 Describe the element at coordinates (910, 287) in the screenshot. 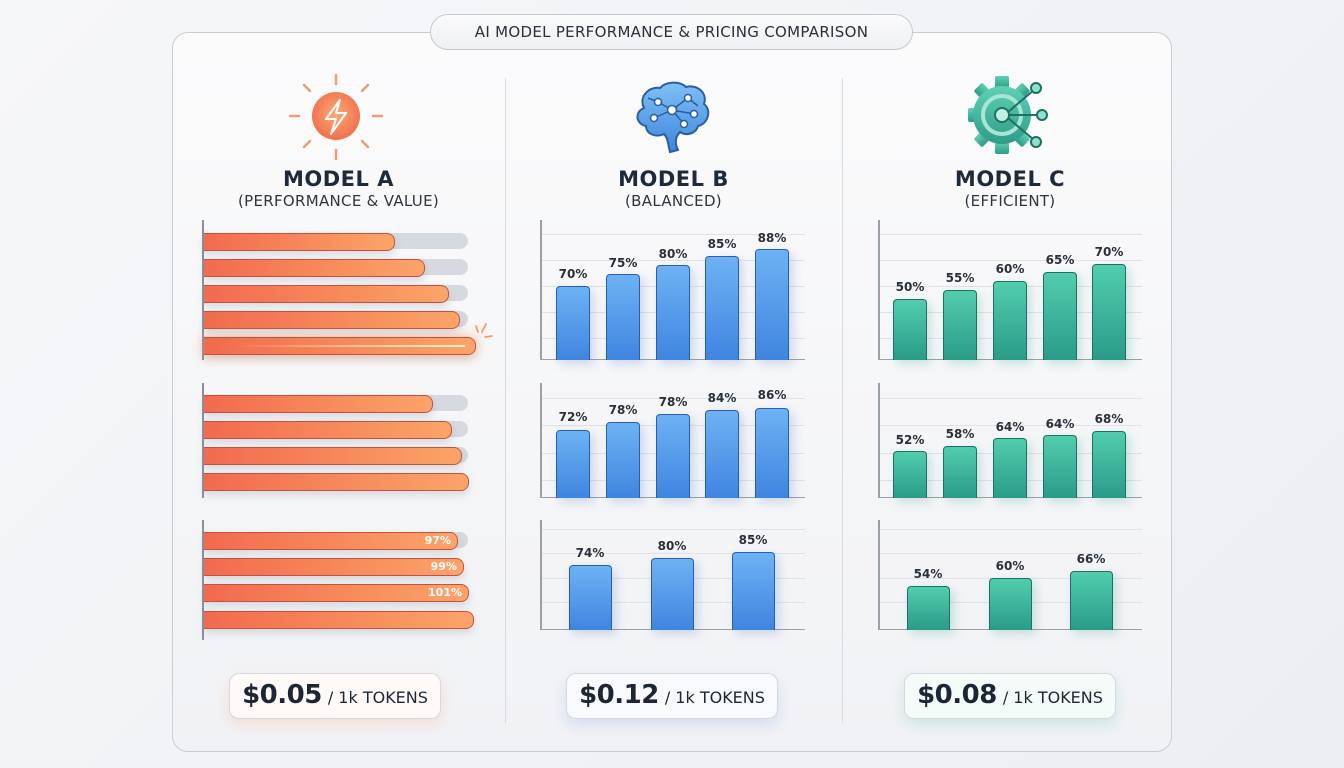

I see `bar-label: 50%` at that location.